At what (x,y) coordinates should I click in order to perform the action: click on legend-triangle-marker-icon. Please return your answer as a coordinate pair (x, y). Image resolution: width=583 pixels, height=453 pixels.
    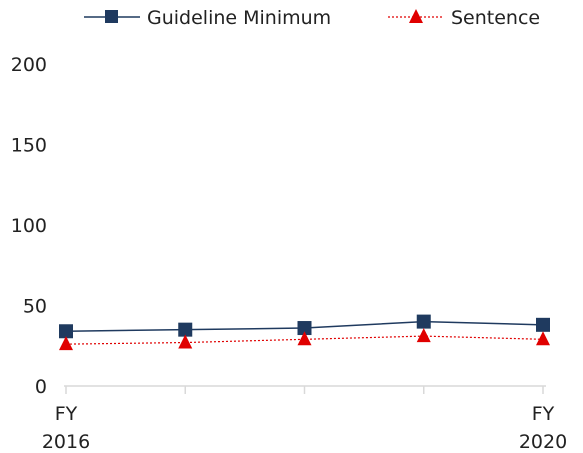
    Looking at the image, I should click on (416, 16).